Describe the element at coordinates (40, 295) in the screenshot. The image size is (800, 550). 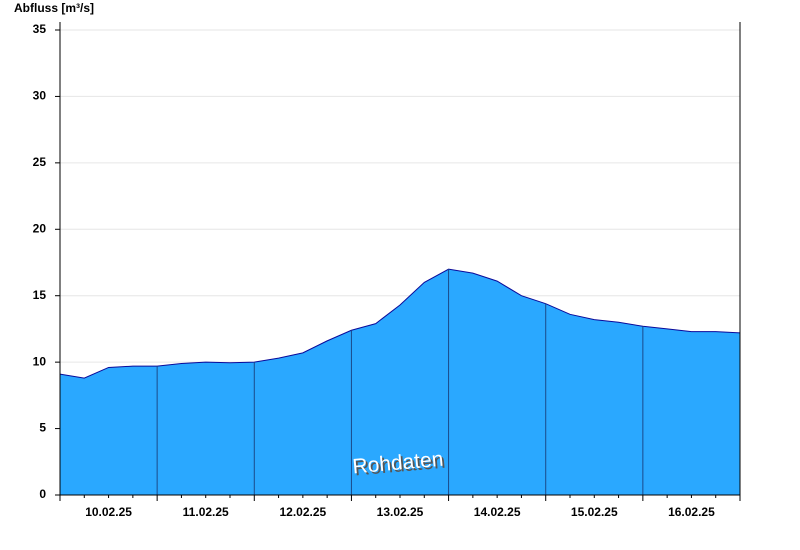
I see `y-tick-label: 15` at that location.